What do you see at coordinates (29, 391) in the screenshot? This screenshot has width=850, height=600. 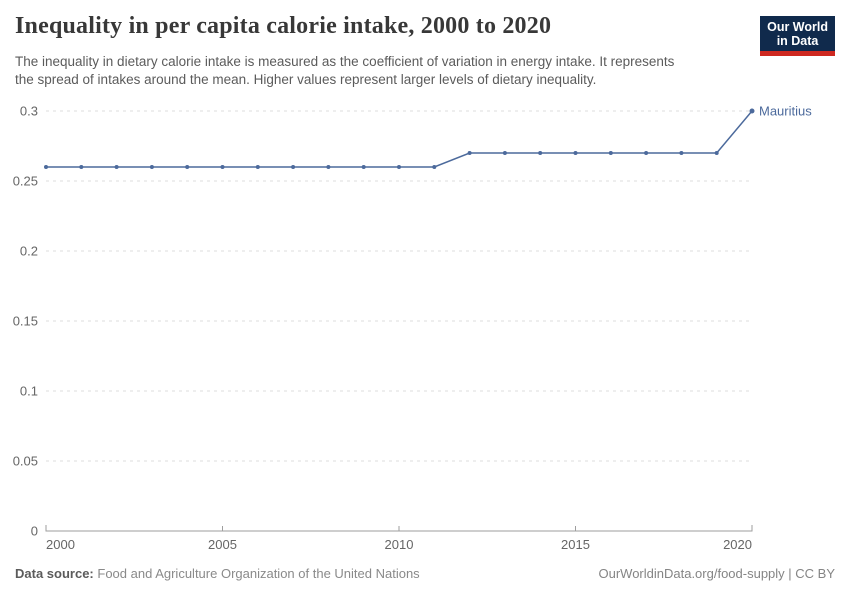 I see `y-tick-label: 0.1` at bounding box center [29, 391].